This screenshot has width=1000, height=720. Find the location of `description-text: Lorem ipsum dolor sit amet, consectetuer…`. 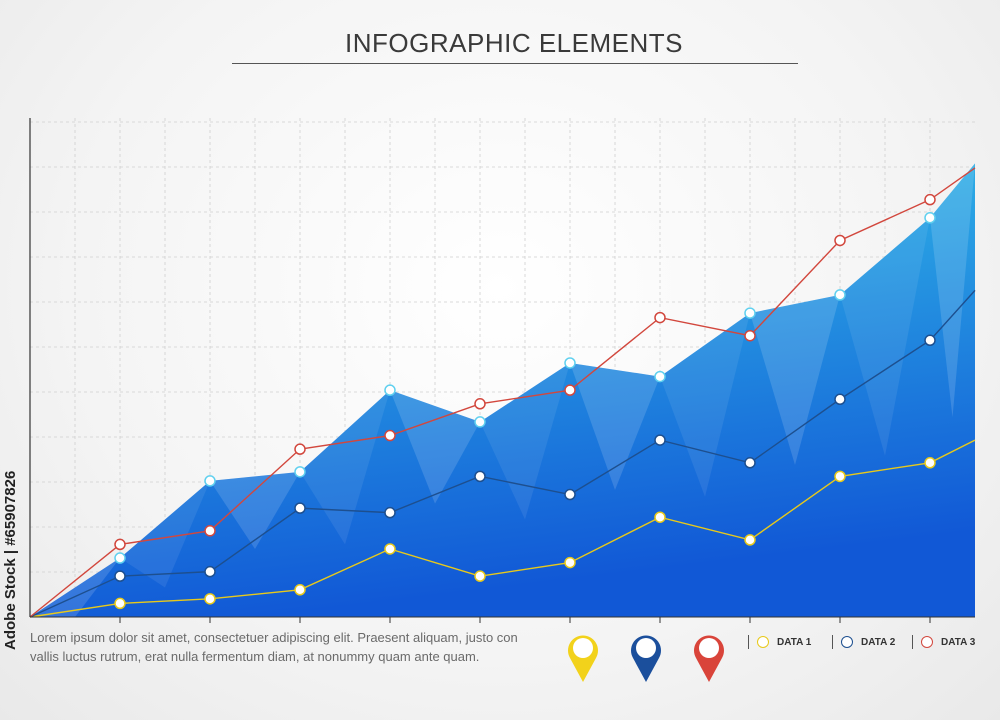

description-text: Lorem ipsum dolor sit amet, consectetuer… is located at coordinates (295, 647).